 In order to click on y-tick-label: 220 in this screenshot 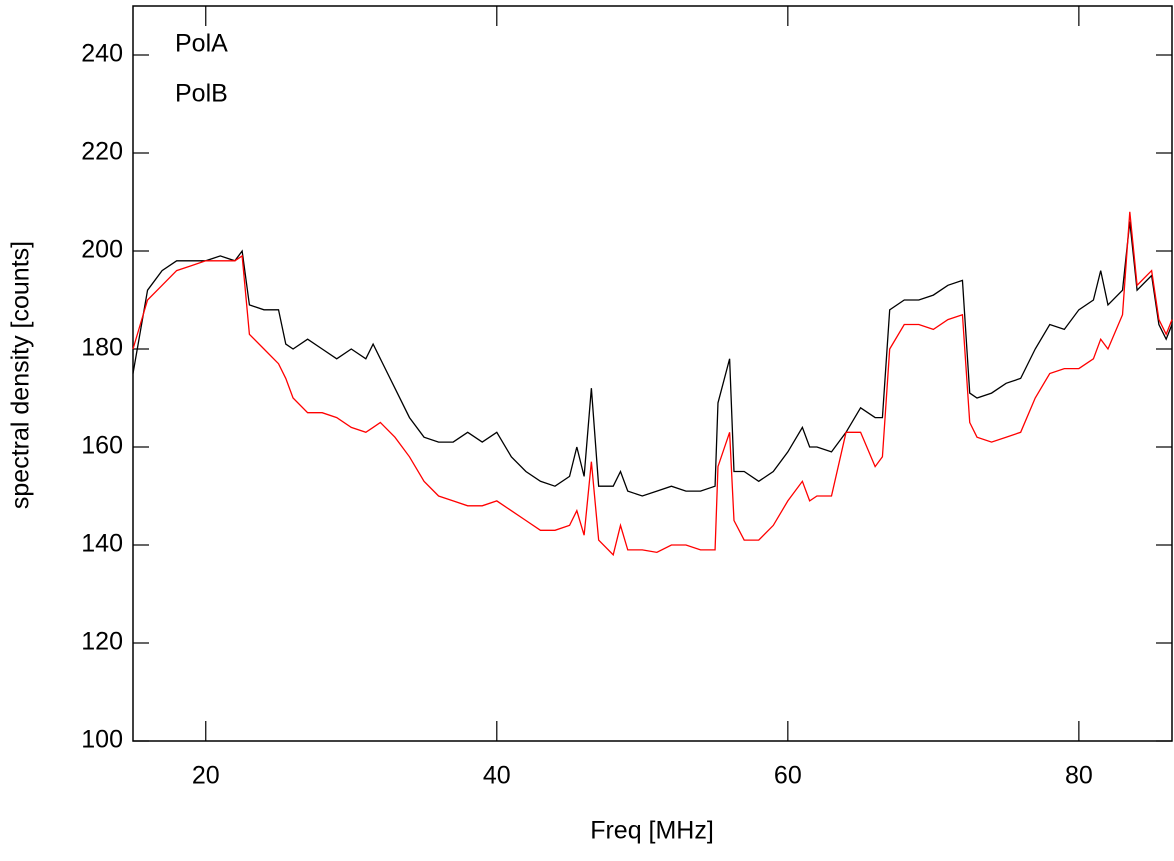, I will do `click(102, 152)`.